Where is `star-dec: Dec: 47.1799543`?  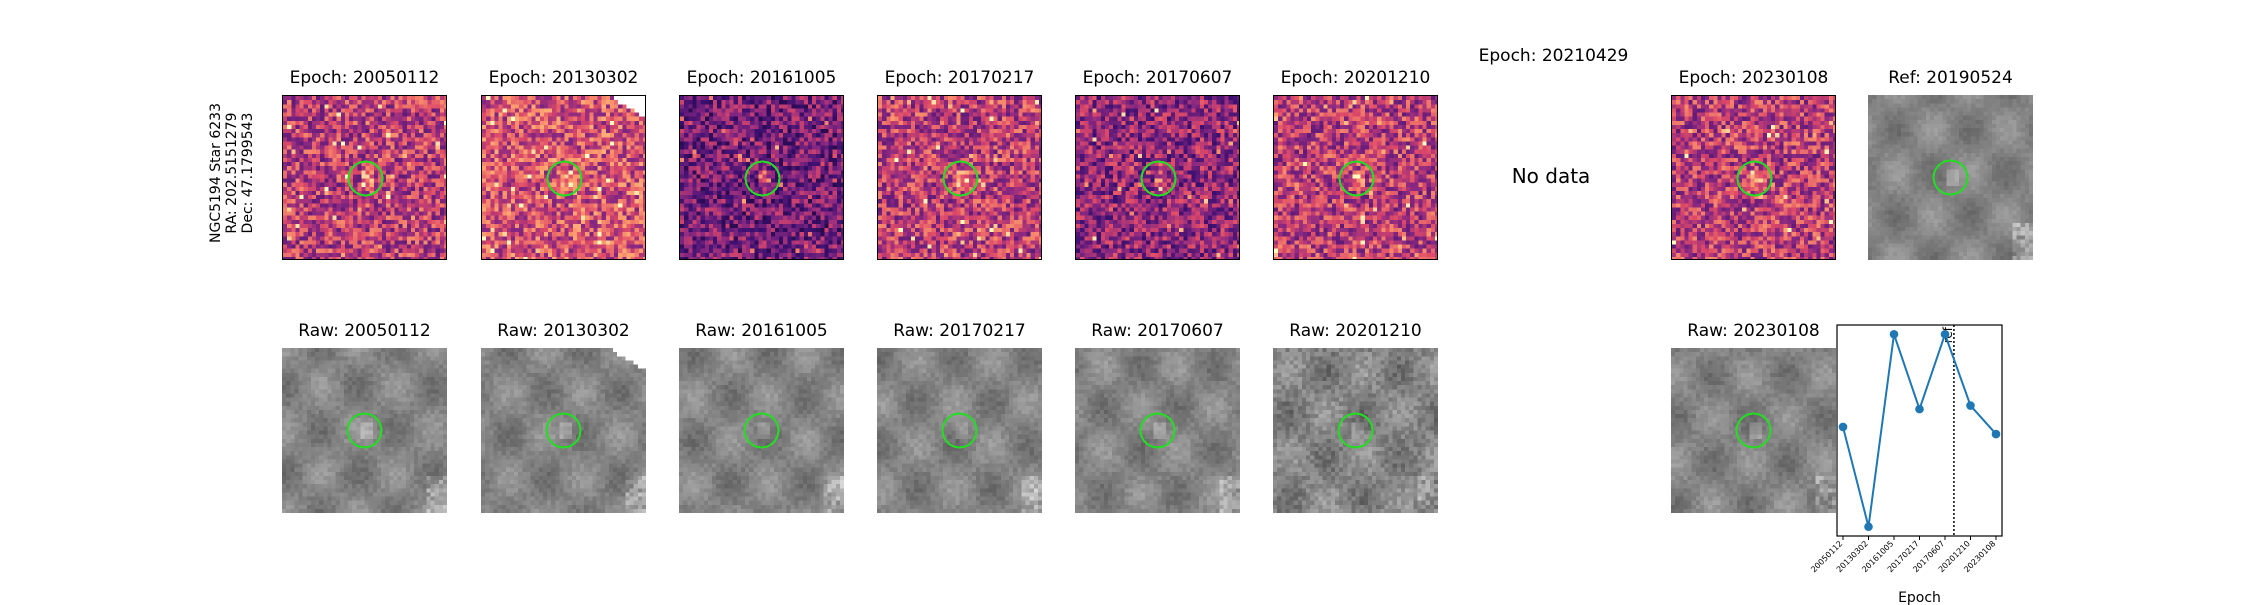
star-dec: Dec: 47.1799543 is located at coordinates (248, 173).